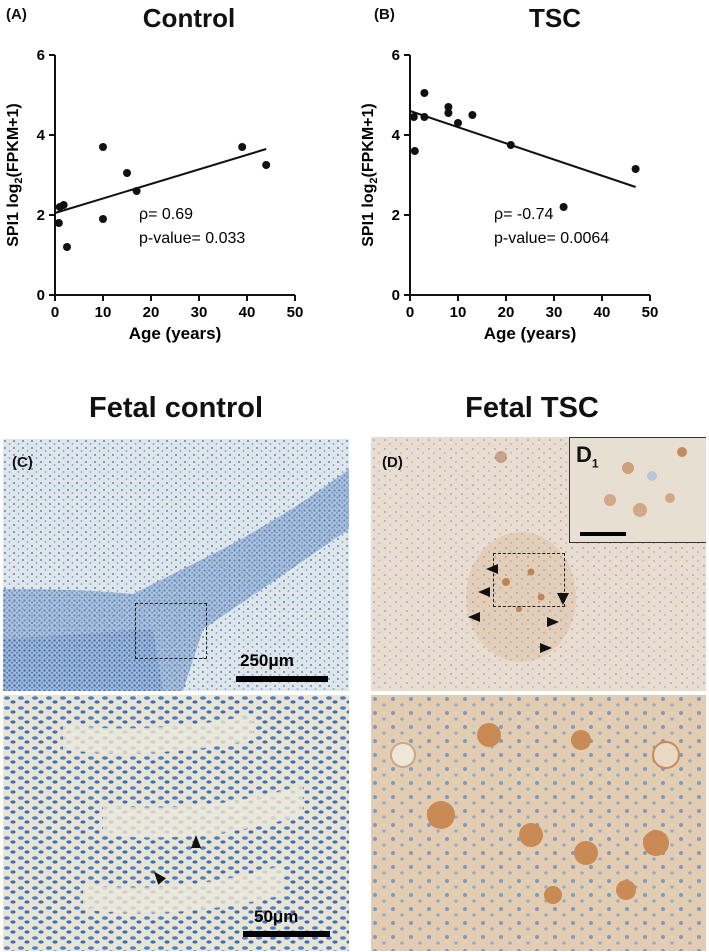 The width and height of the screenshot is (709, 952). What do you see at coordinates (506, 312) in the screenshot?
I see `chart-b-x-tick-label: 20` at bounding box center [506, 312].